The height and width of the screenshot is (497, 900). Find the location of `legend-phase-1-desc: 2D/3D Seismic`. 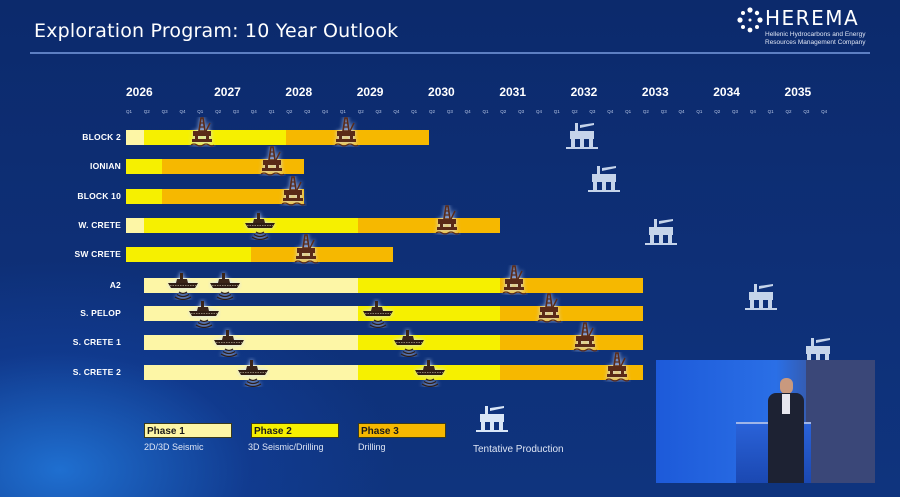

legend-phase-1-desc: 2D/3D Seismic is located at coordinates (174, 447).